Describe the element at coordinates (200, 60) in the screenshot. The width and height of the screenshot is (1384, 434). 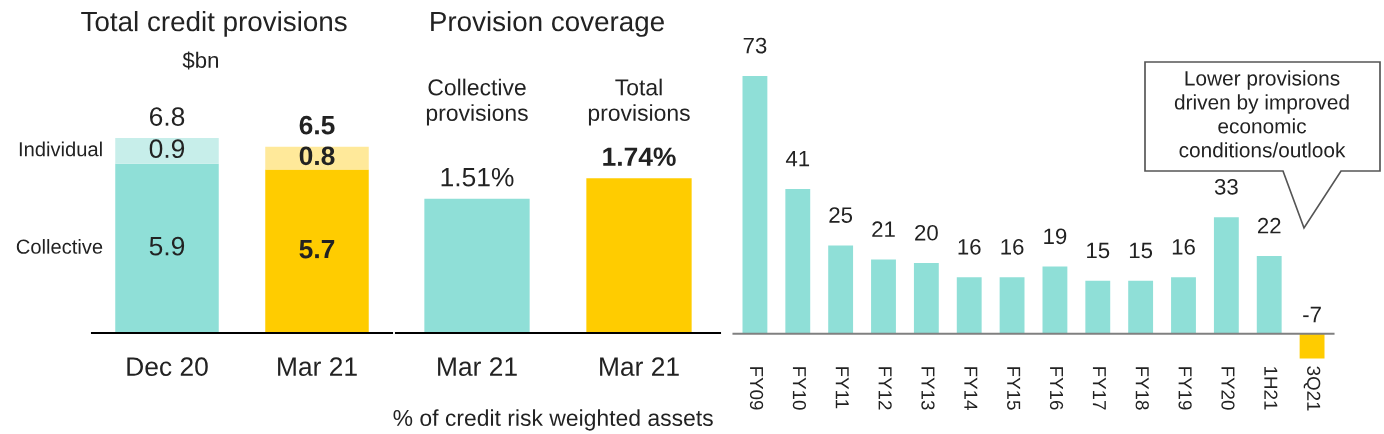
I see `chart-subtitle: $bn` at that location.